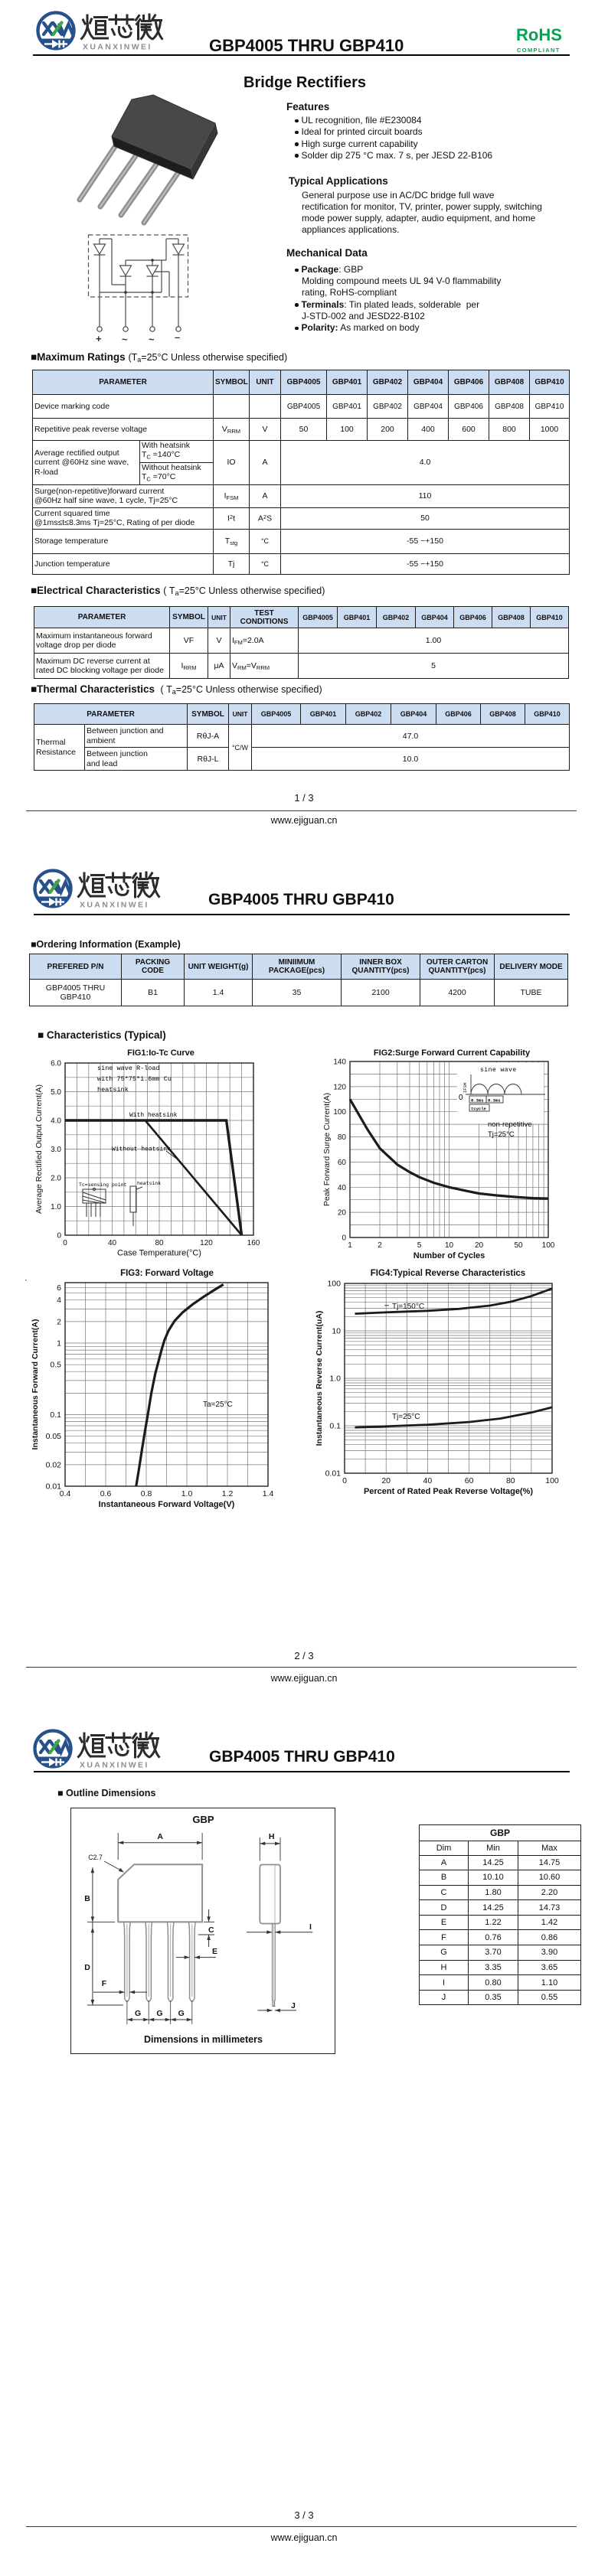  I want to click on svg-text: sine wave R-load, so click(128, 1068).